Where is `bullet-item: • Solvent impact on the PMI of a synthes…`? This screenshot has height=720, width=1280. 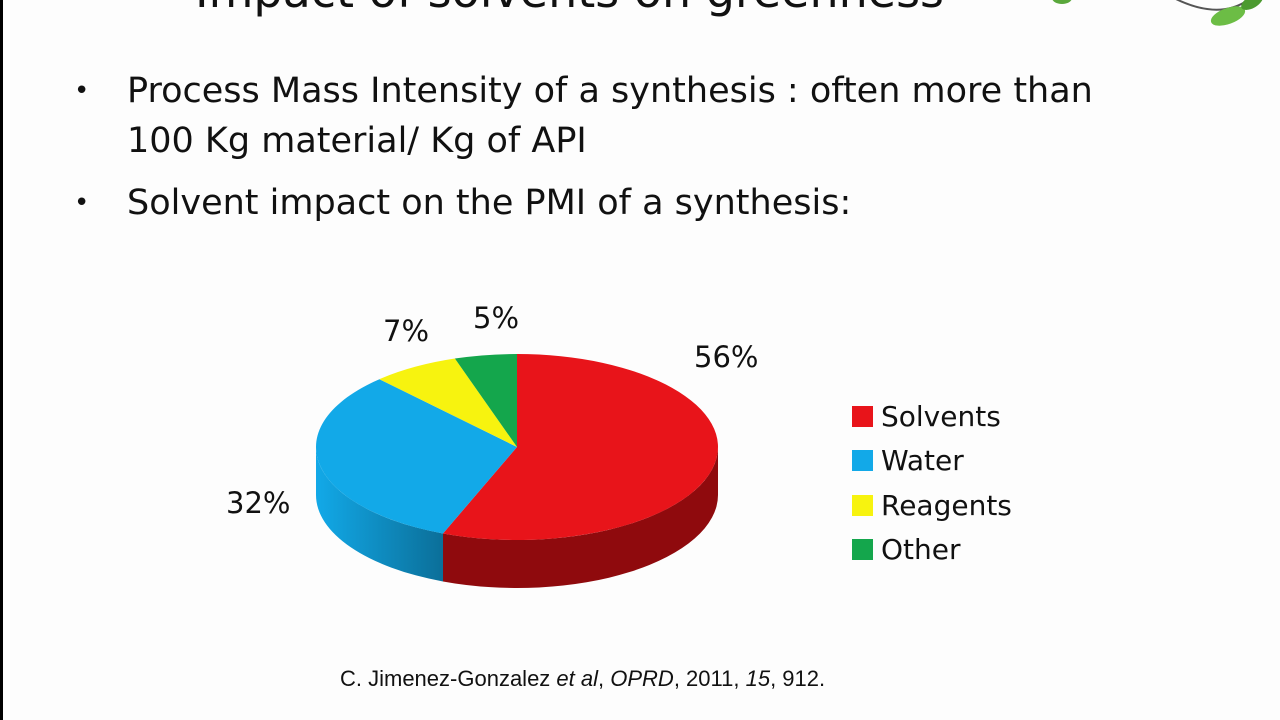 bullet-item: • Solvent impact on the PMI of a synthes… is located at coordinates (620, 203).